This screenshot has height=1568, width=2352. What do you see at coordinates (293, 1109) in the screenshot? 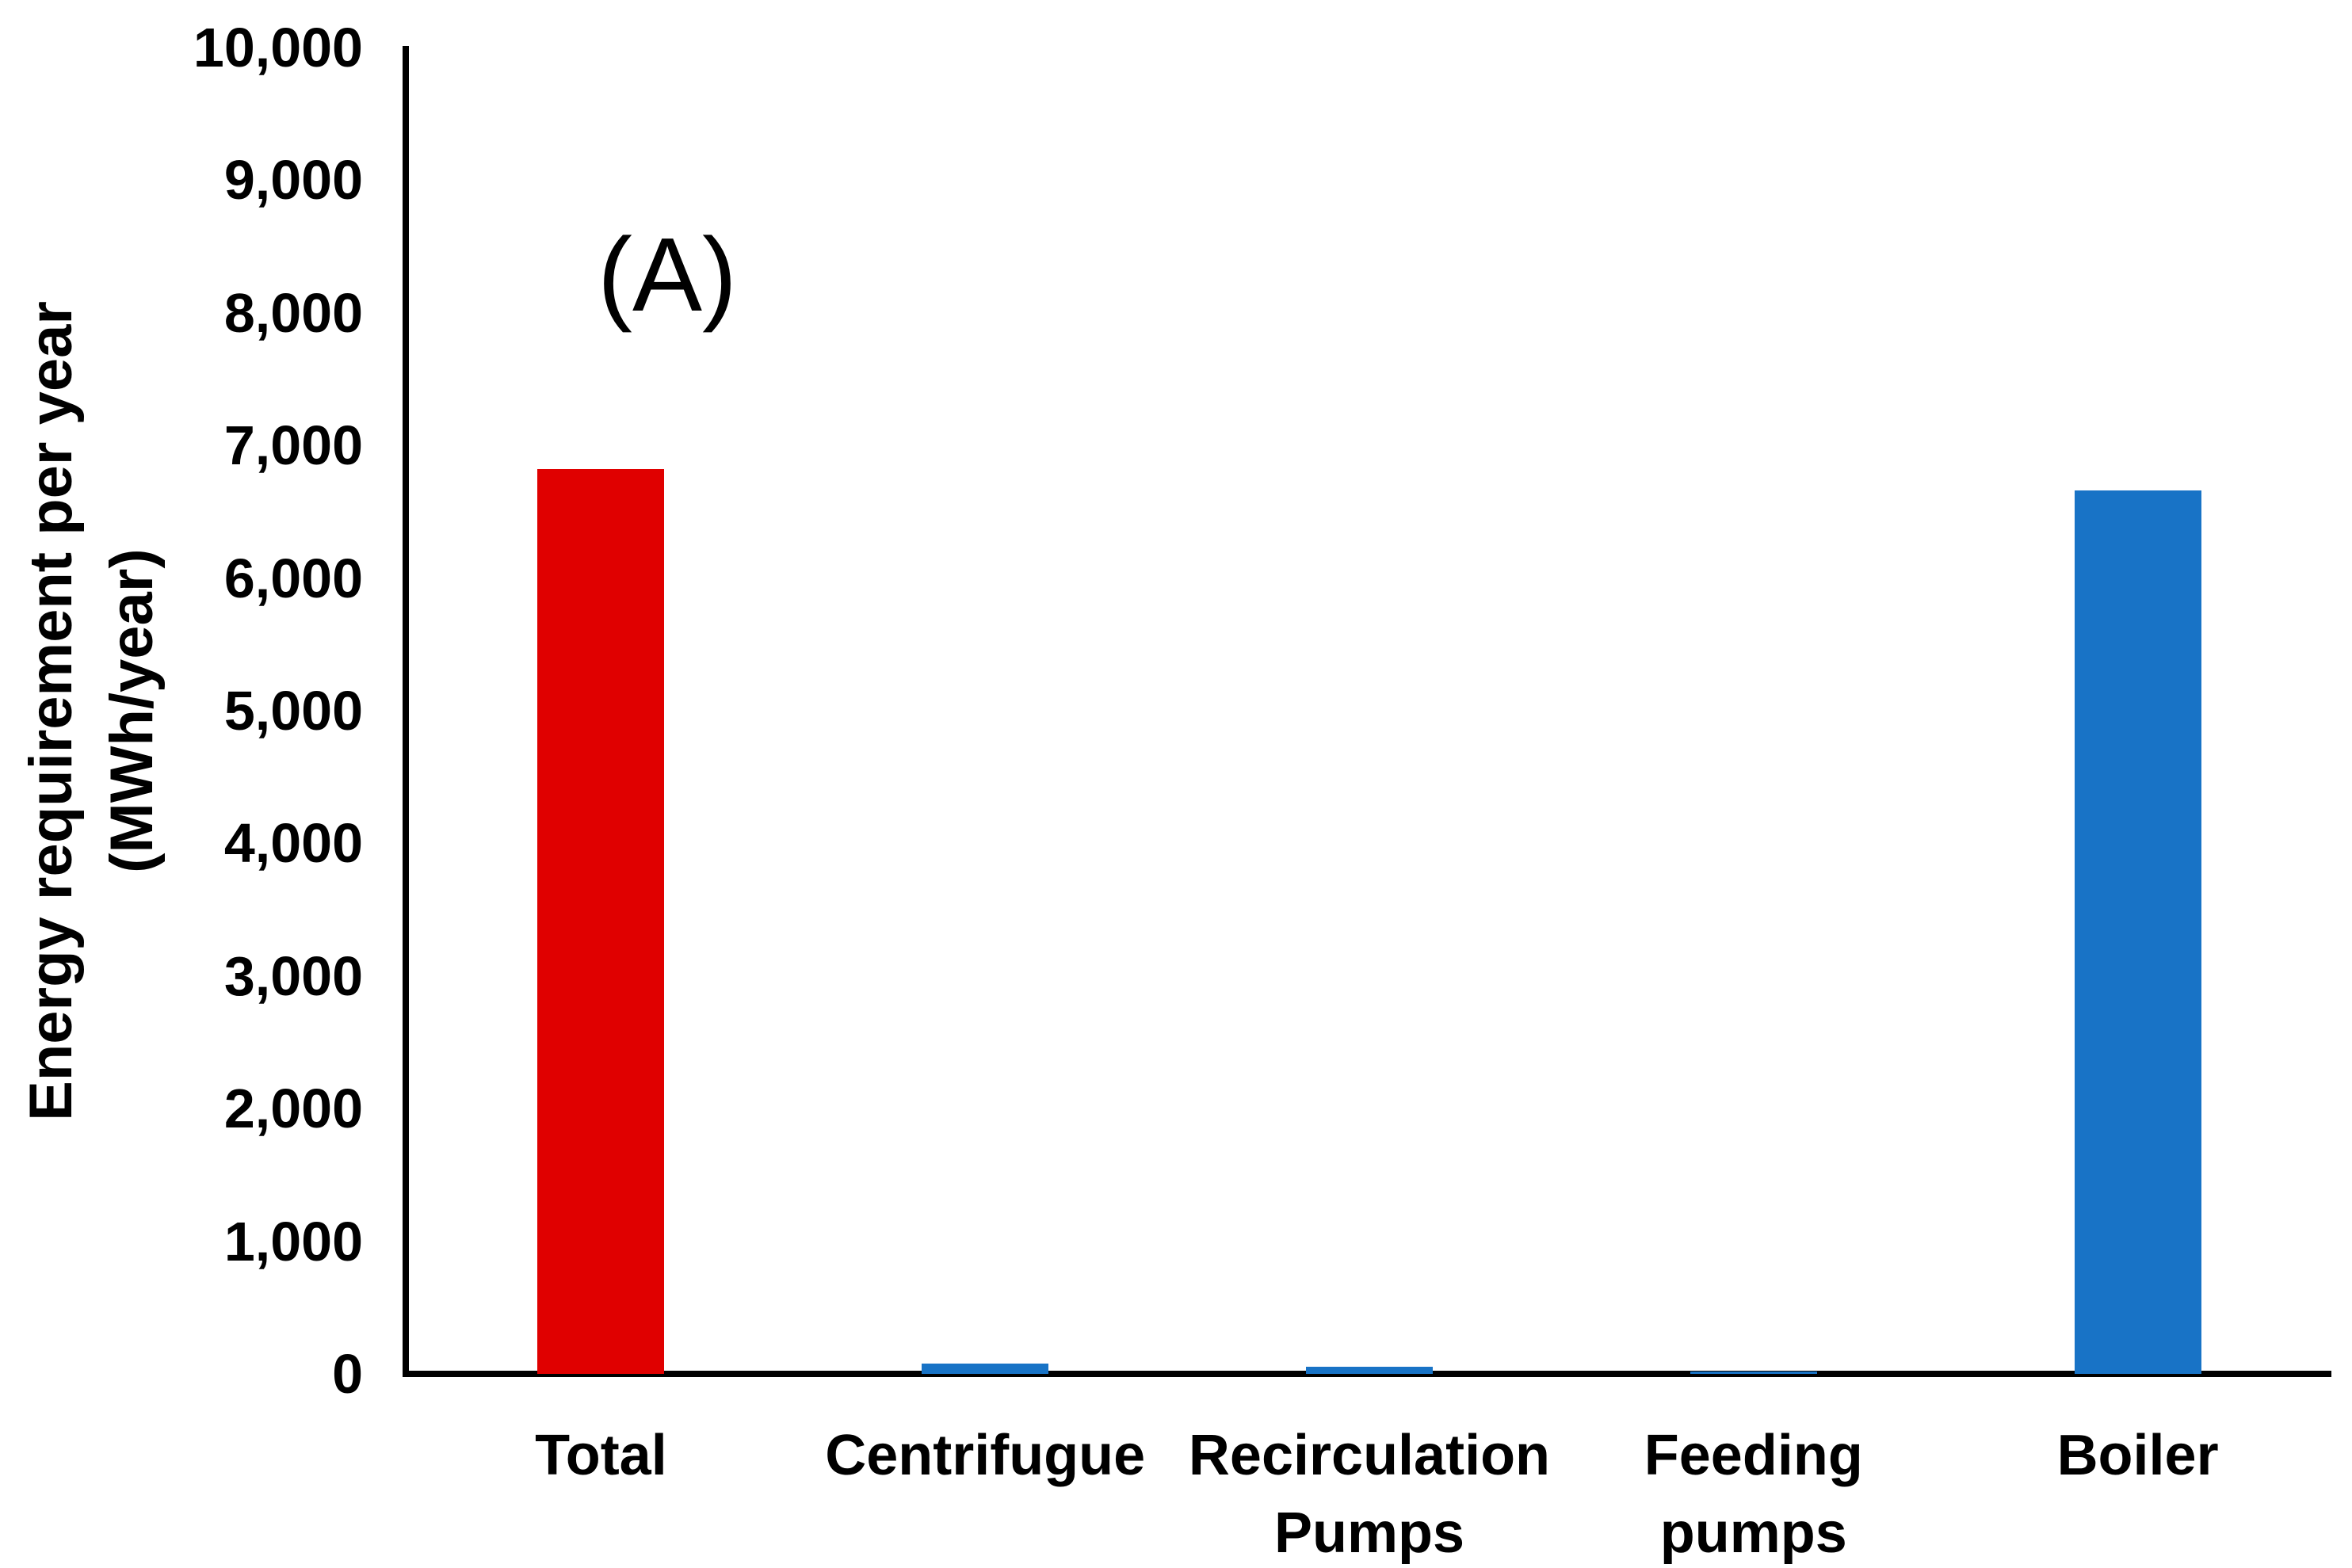
I see `y-tick-label: 2,000` at bounding box center [293, 1109].